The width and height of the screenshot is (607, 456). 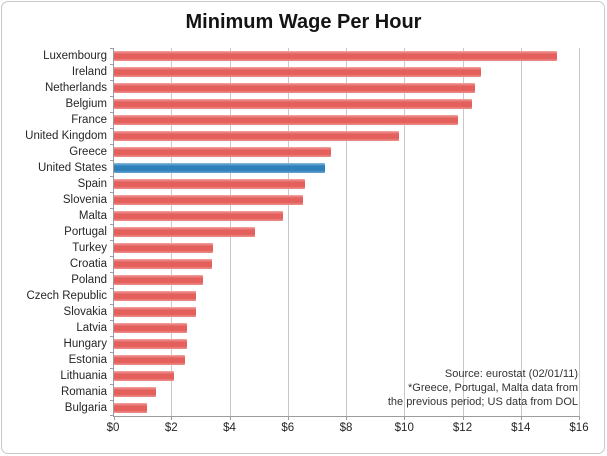 What do you see at coordinates (92, 216) in the screenshot?
I see `category-label: Malta` at bounding box center [92, 216].